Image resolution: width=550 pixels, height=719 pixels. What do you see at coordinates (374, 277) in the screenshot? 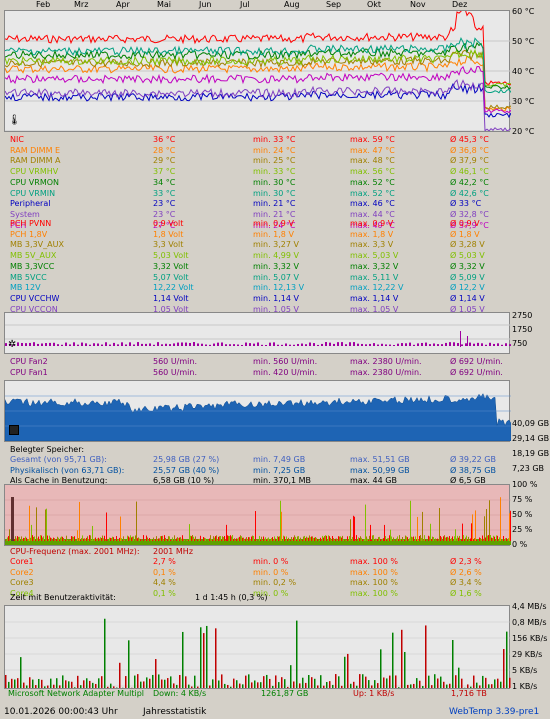
I see `row-max: max. 5,11 V` at bounding box center [374, 277].